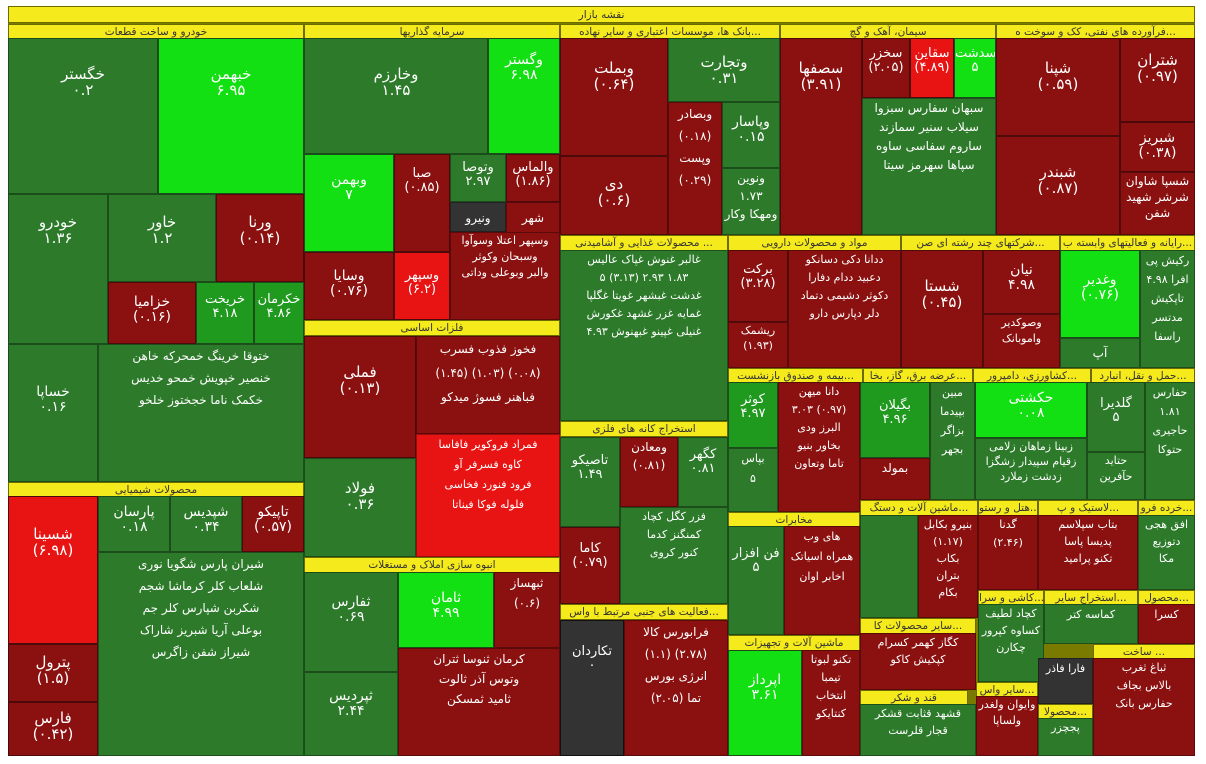  Describe the element at coordinates (1170, 441) in the screenshot. I see `stock-tile-minor: حفارس ۱.۸۱ حاجیری حتوکا` at that location.